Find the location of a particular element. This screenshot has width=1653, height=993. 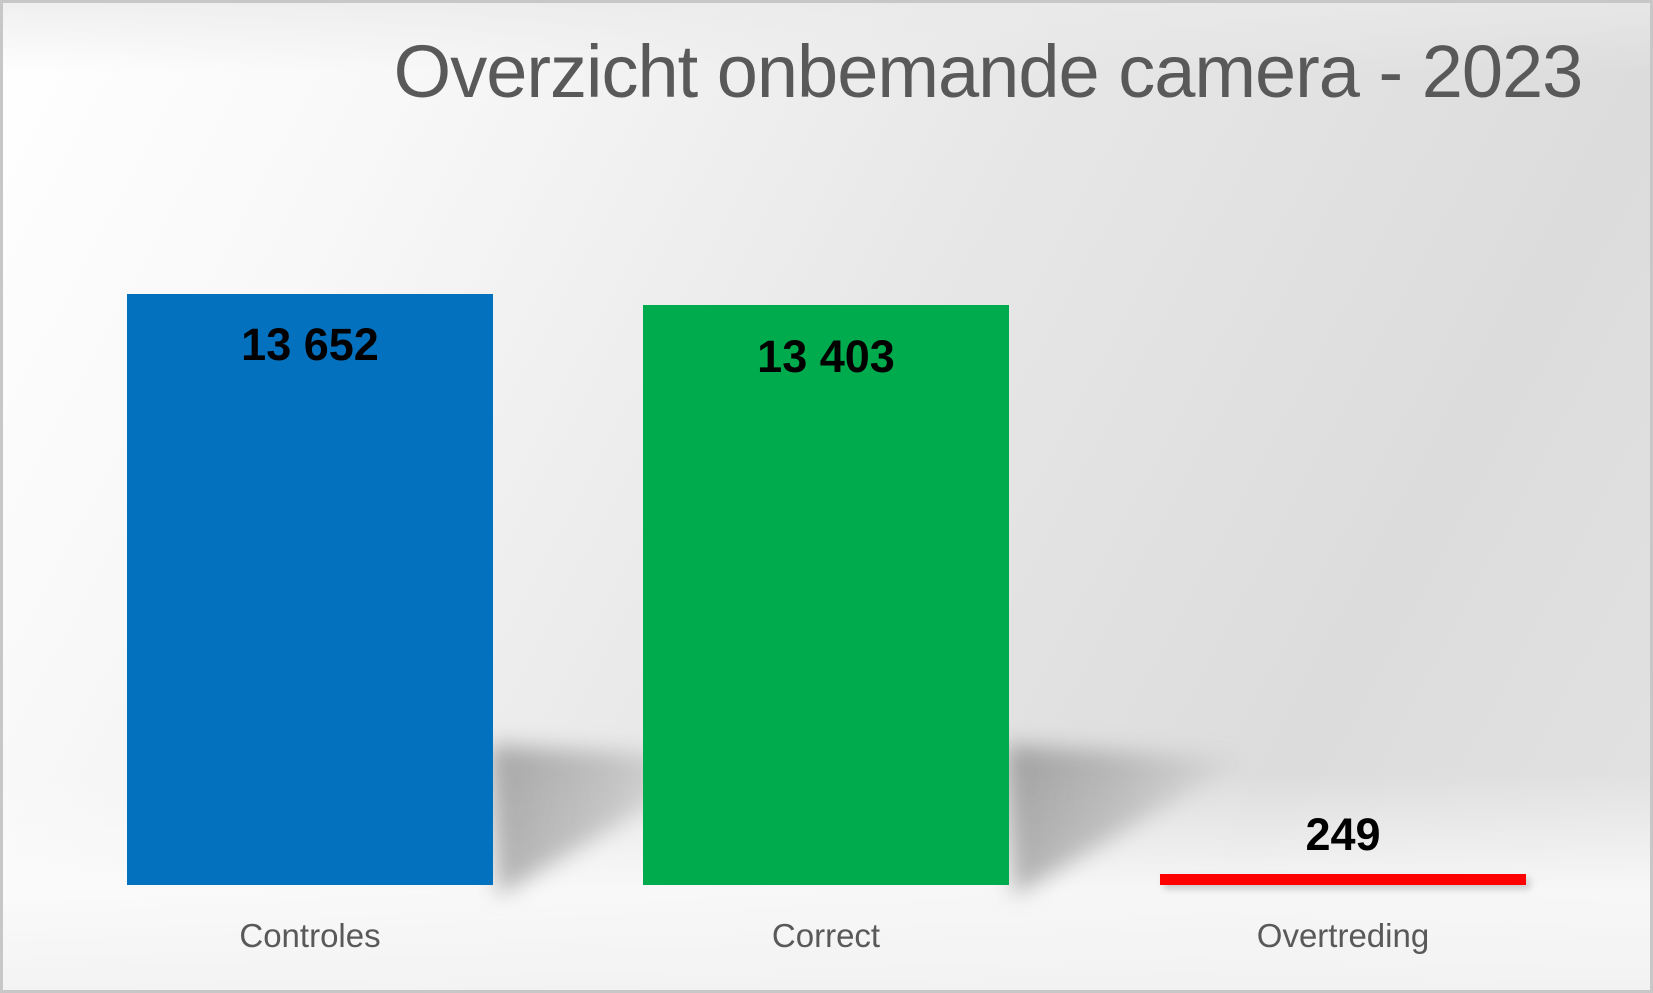

value-label-correct: 13 403 is located at coordinates (826, 356).